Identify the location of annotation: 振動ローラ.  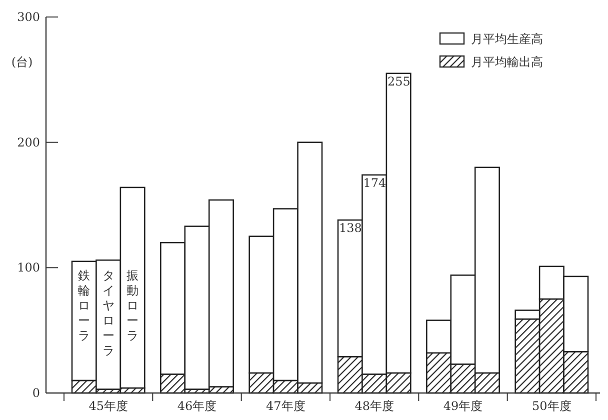
(132, 305).